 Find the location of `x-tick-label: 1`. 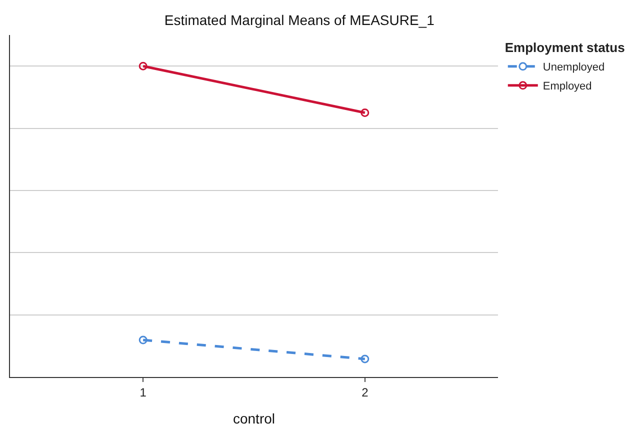

x-tick-label: 1 is located at coordinates (143, 392).